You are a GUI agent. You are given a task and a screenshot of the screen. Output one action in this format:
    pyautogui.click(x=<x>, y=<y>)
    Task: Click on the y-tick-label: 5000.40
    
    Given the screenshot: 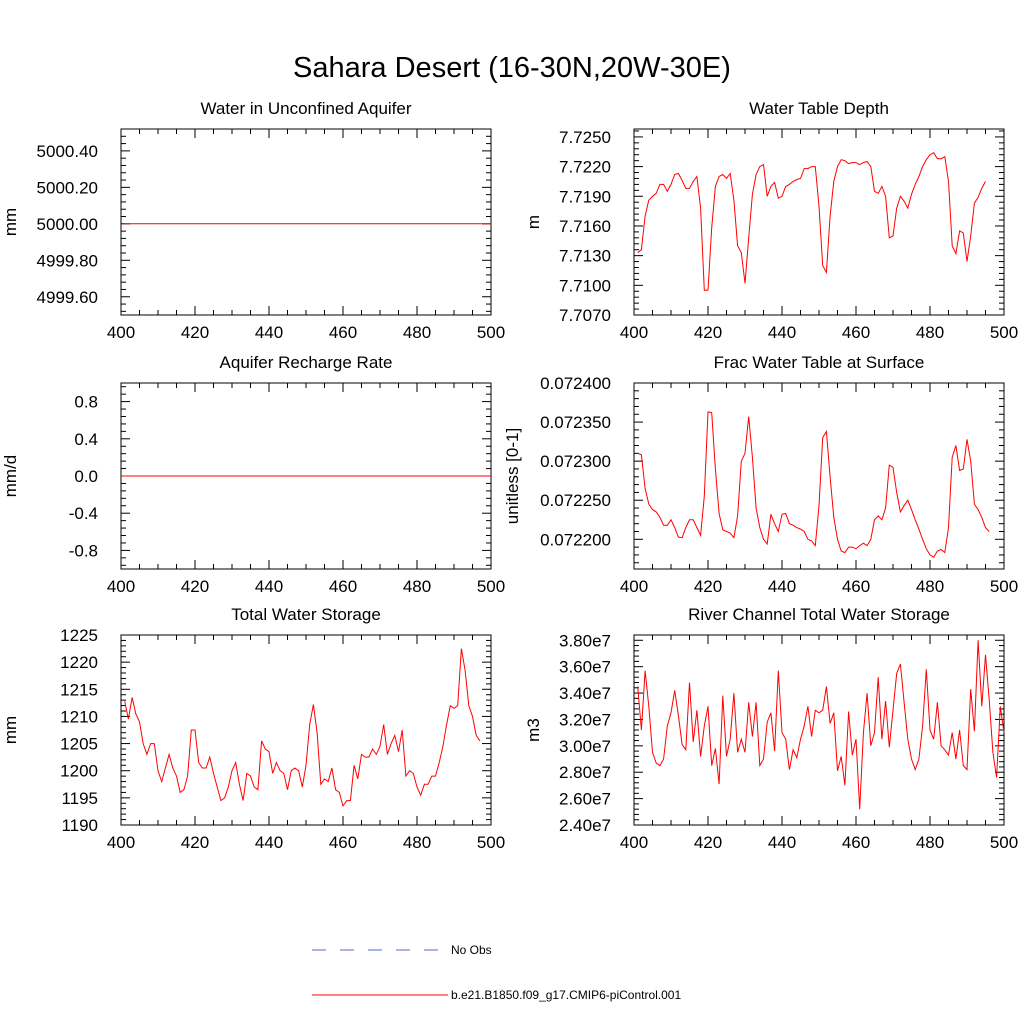 What is the action you would take?
    pyautogui.click(x=67, y=151)
    